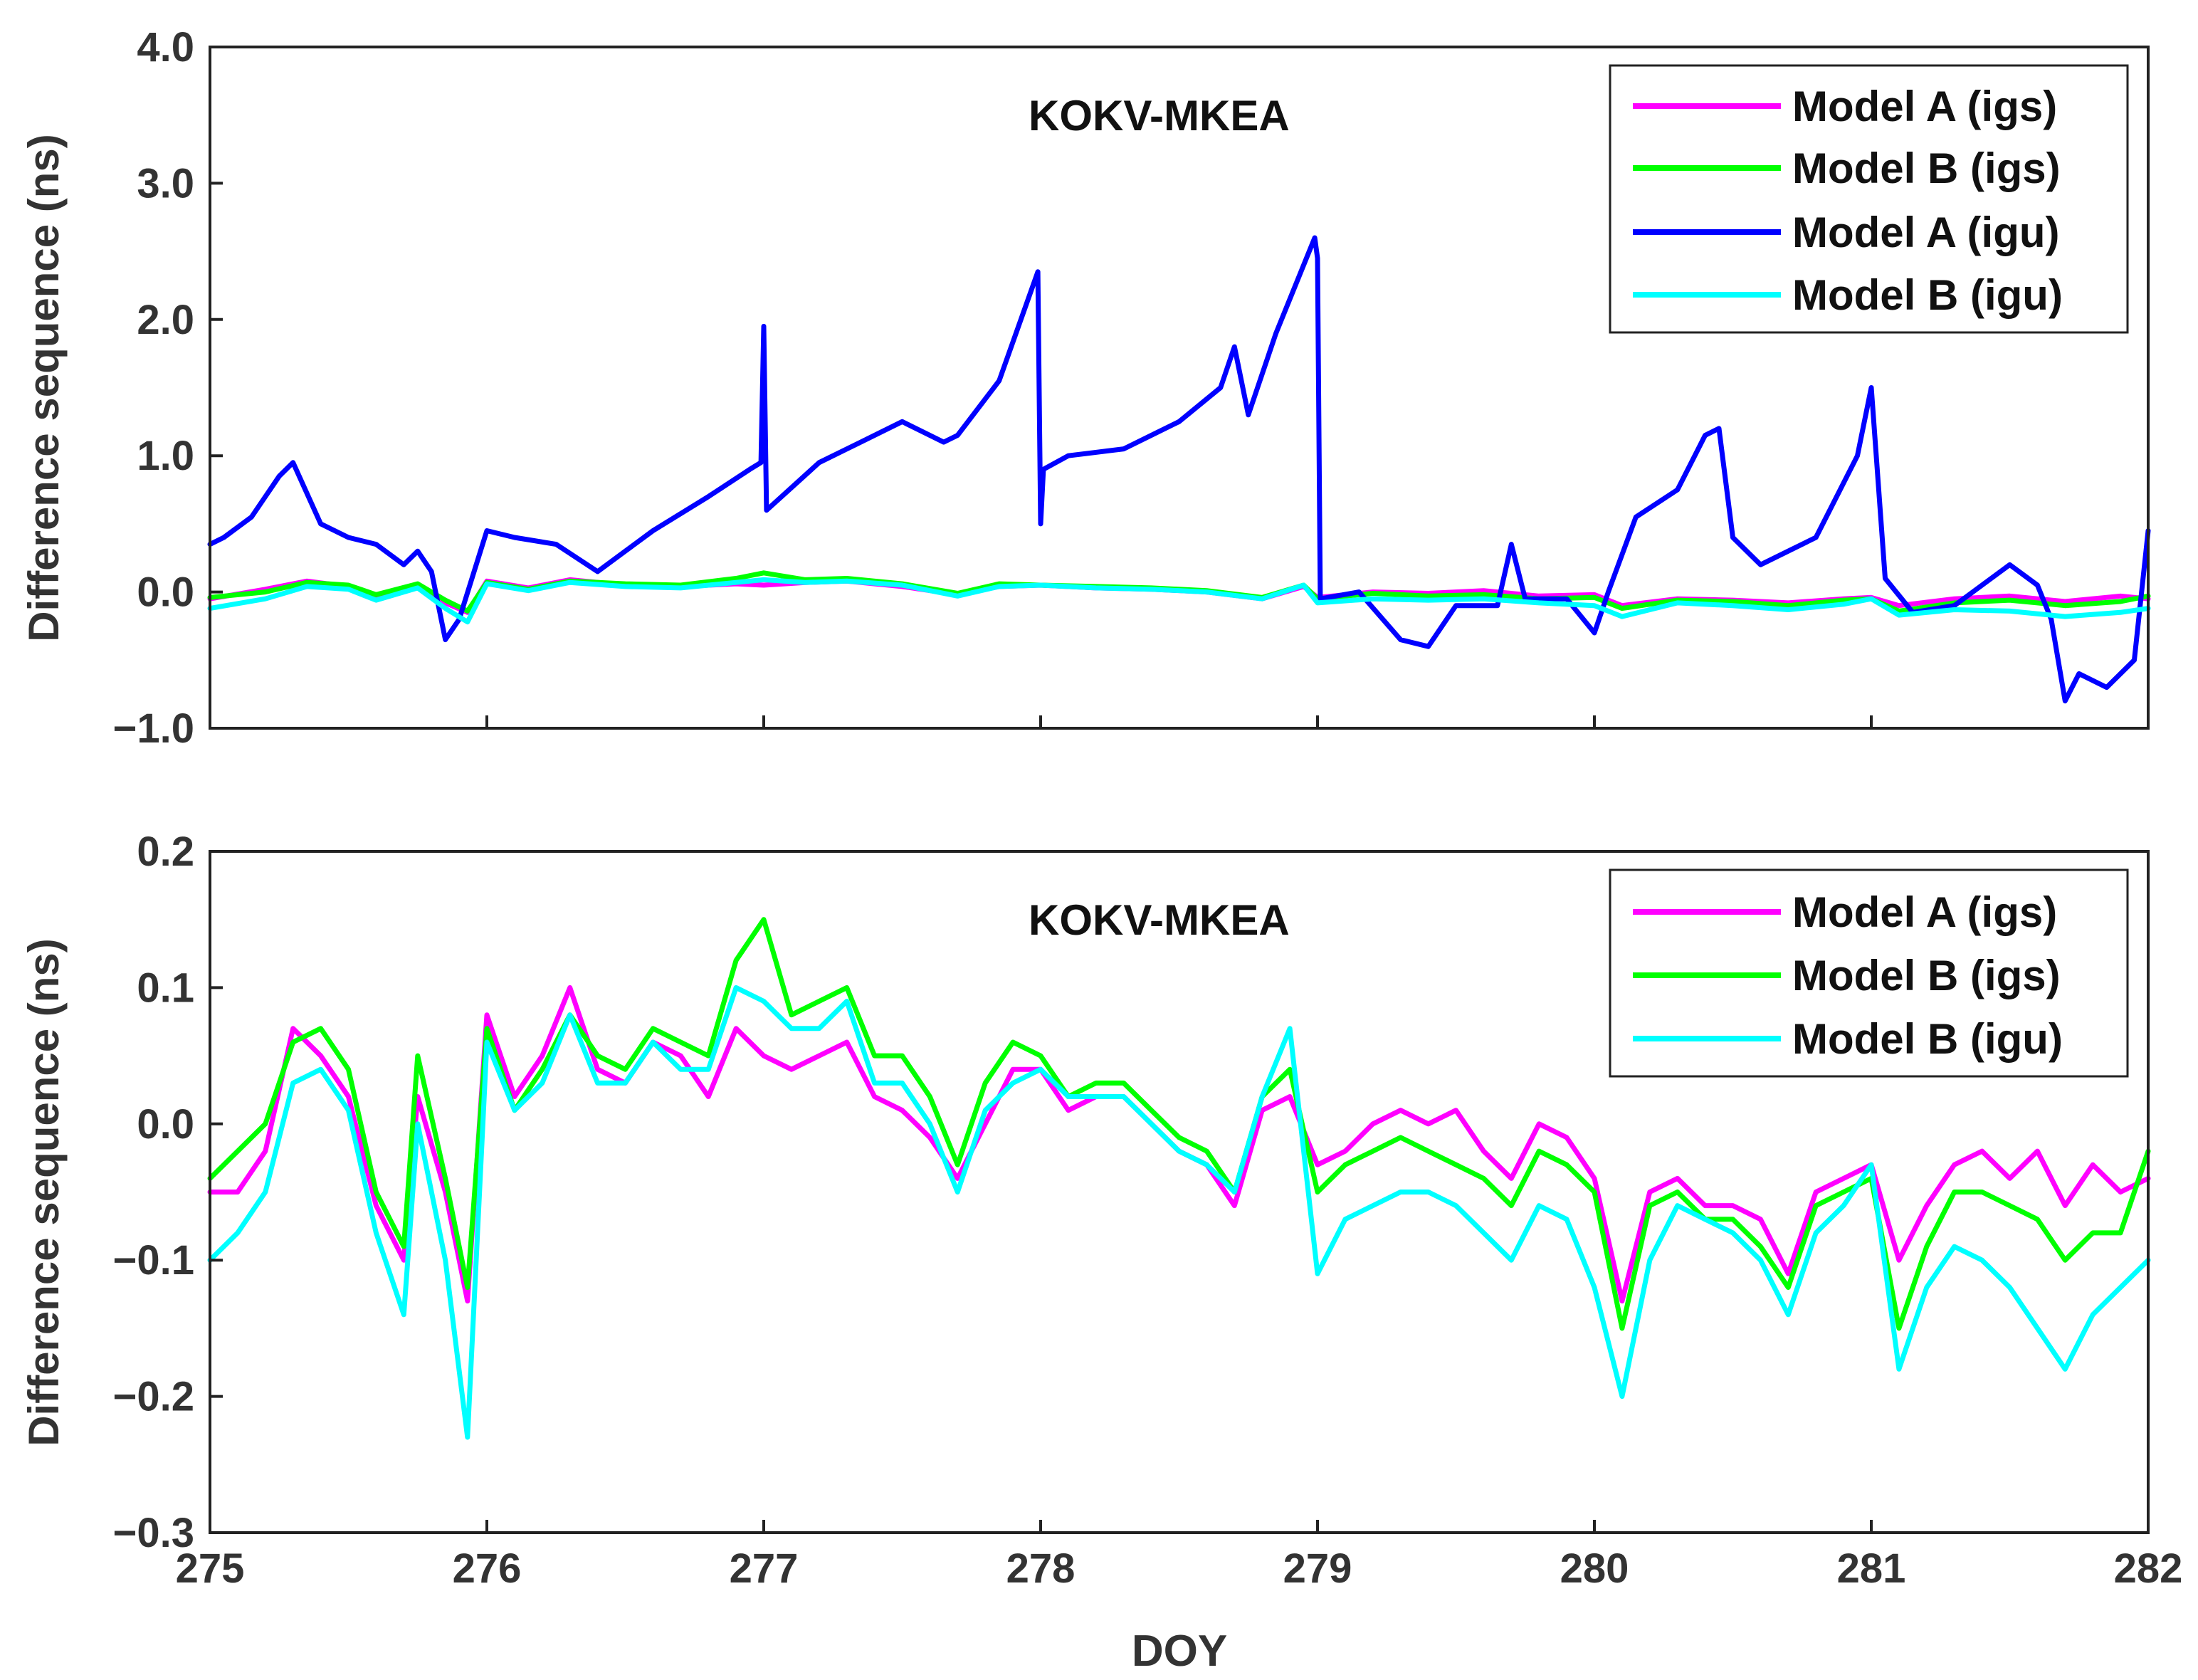  I want to click on bottom-ytick-label: −0.1, so click(154, 1260).